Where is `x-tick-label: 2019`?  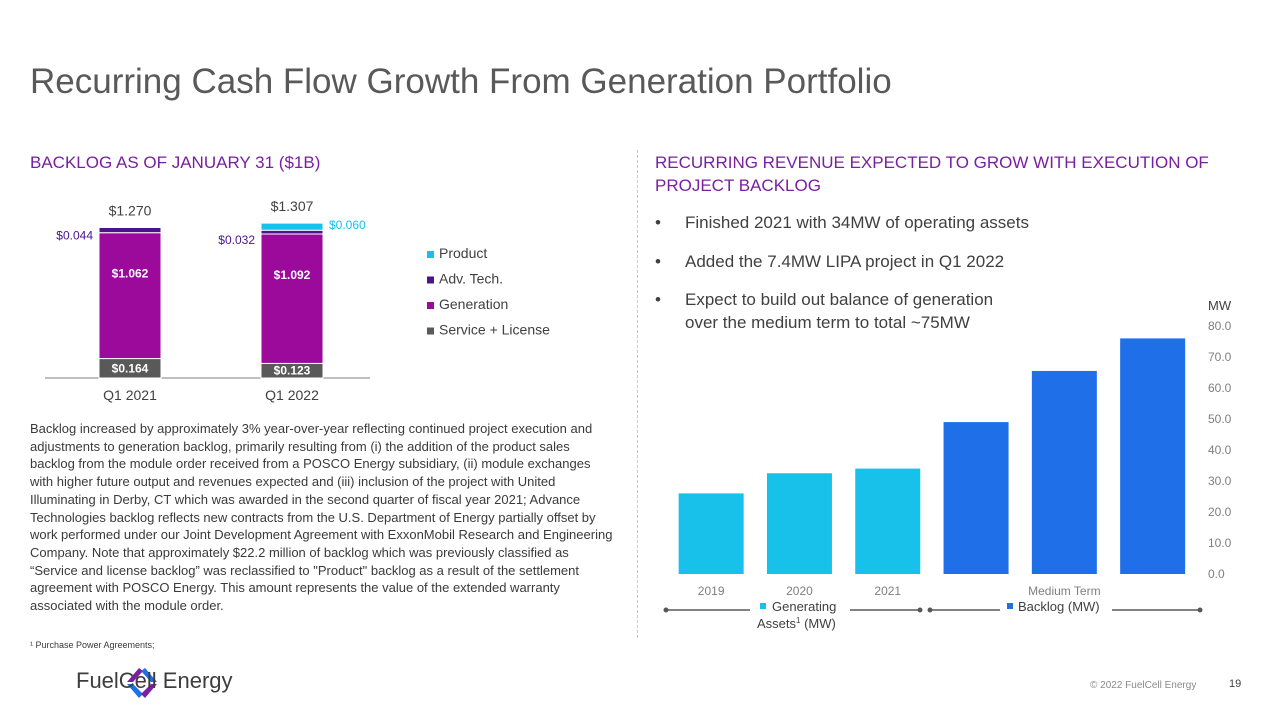 x-tick-label: 2019 is located at coordinates (711, 591).